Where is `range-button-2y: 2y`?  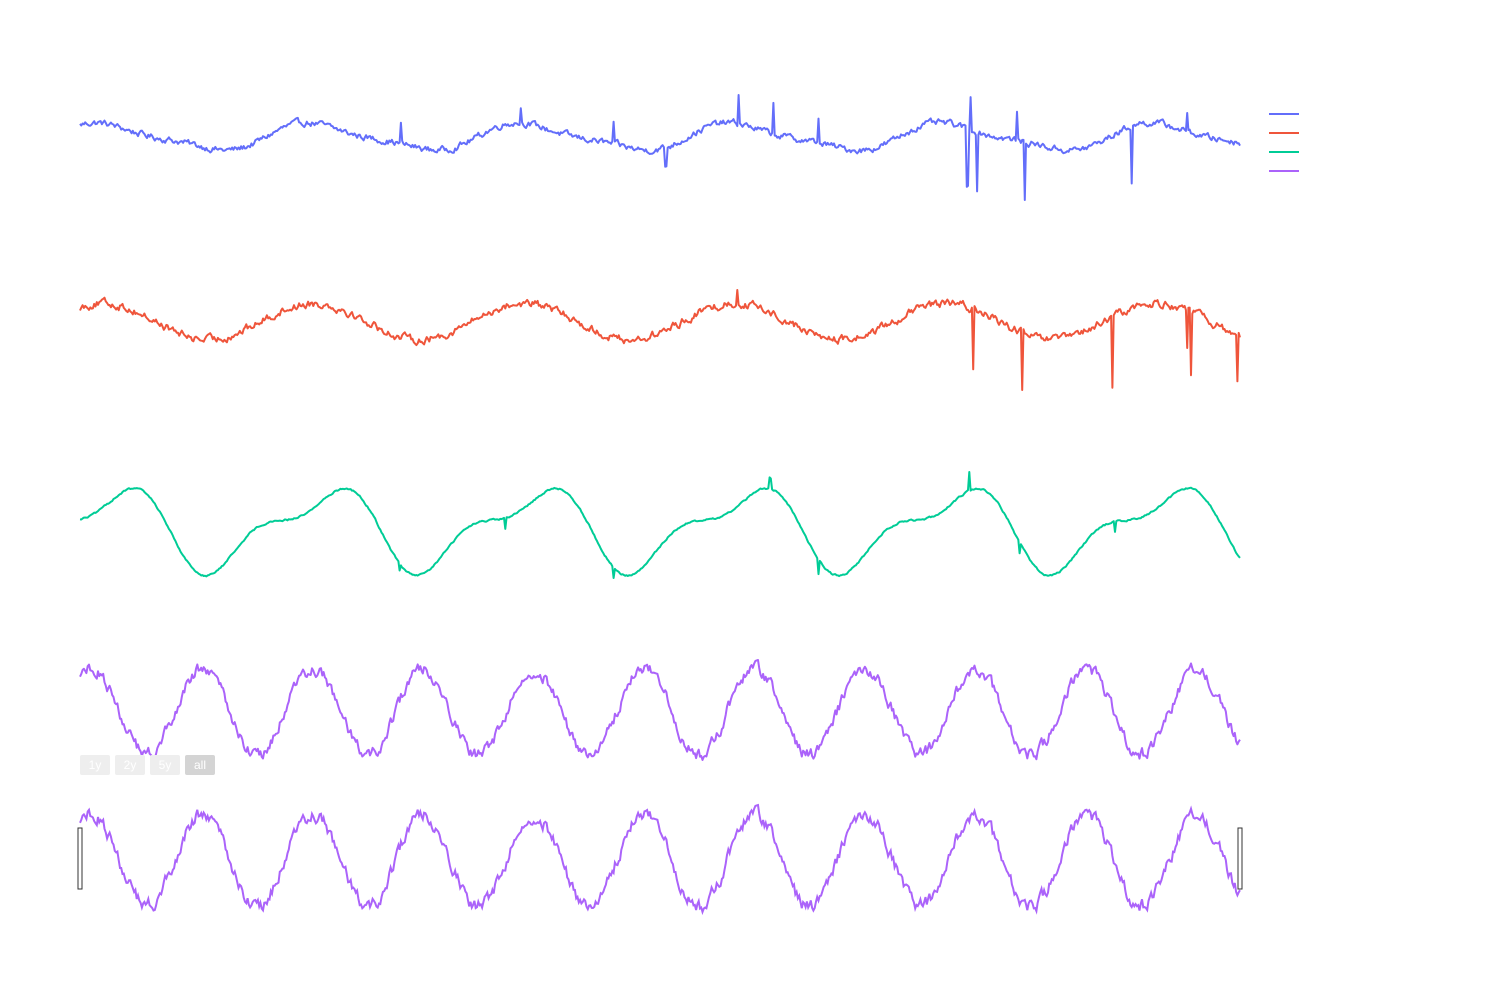 range-button-2y: 2y is located at coordinates (130, 765).